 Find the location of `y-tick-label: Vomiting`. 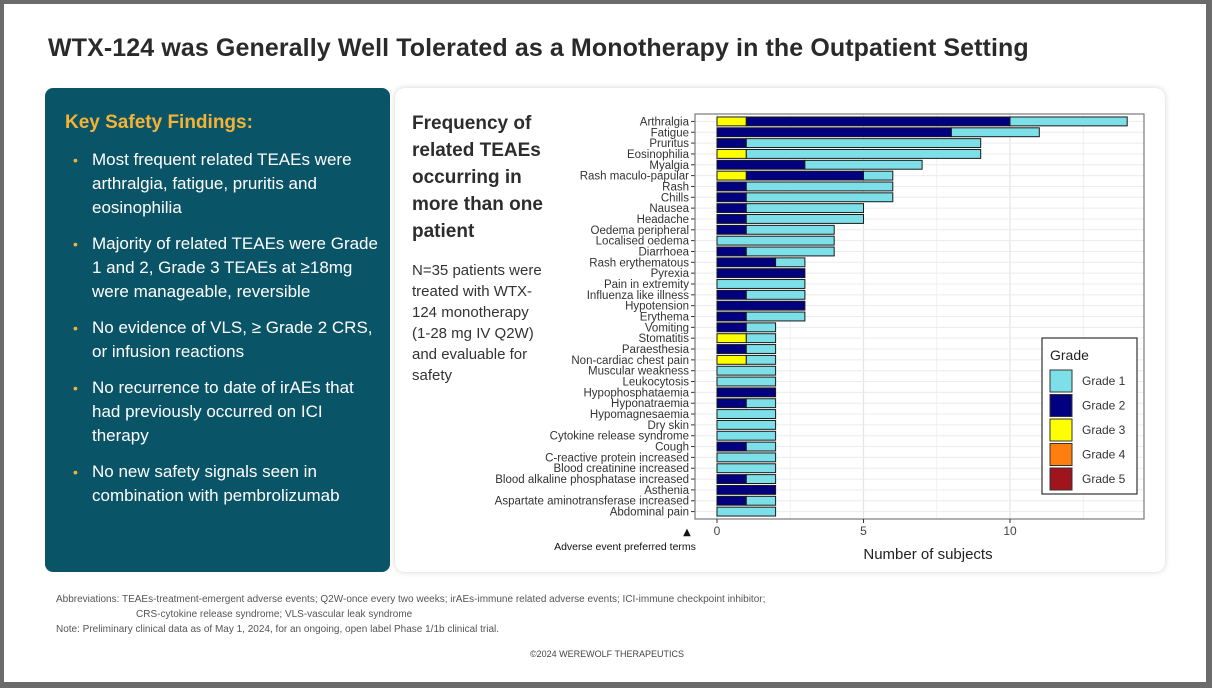

y-tick-label: Vomiting is located at coordinates (667, 328).